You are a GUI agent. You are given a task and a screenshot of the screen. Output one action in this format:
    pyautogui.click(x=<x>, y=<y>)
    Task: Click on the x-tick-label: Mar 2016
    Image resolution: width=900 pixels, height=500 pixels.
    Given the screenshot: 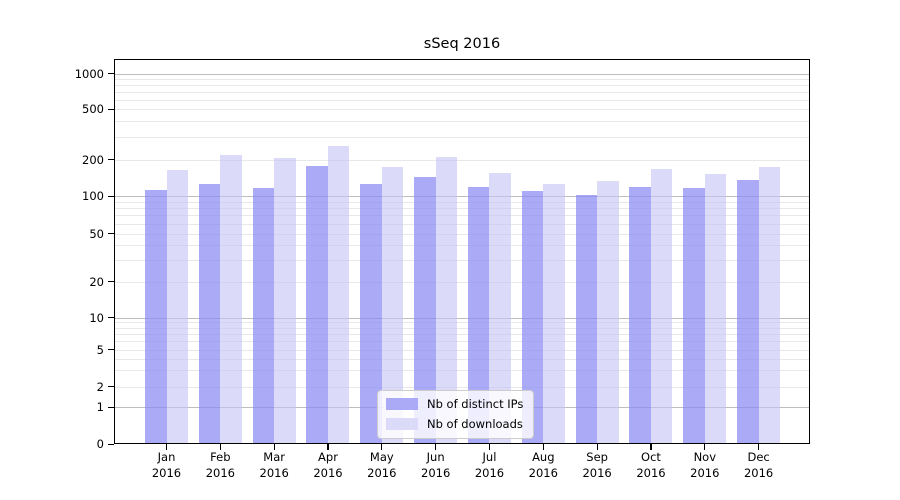 What is the action you would take?
    pyautogui.click(x=274, y=465)
    